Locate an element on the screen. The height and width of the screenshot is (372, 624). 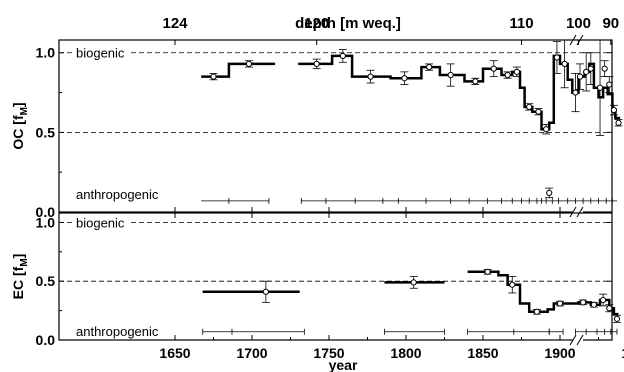
year-tick-label: 1900 is located at coordinates (559, 353).